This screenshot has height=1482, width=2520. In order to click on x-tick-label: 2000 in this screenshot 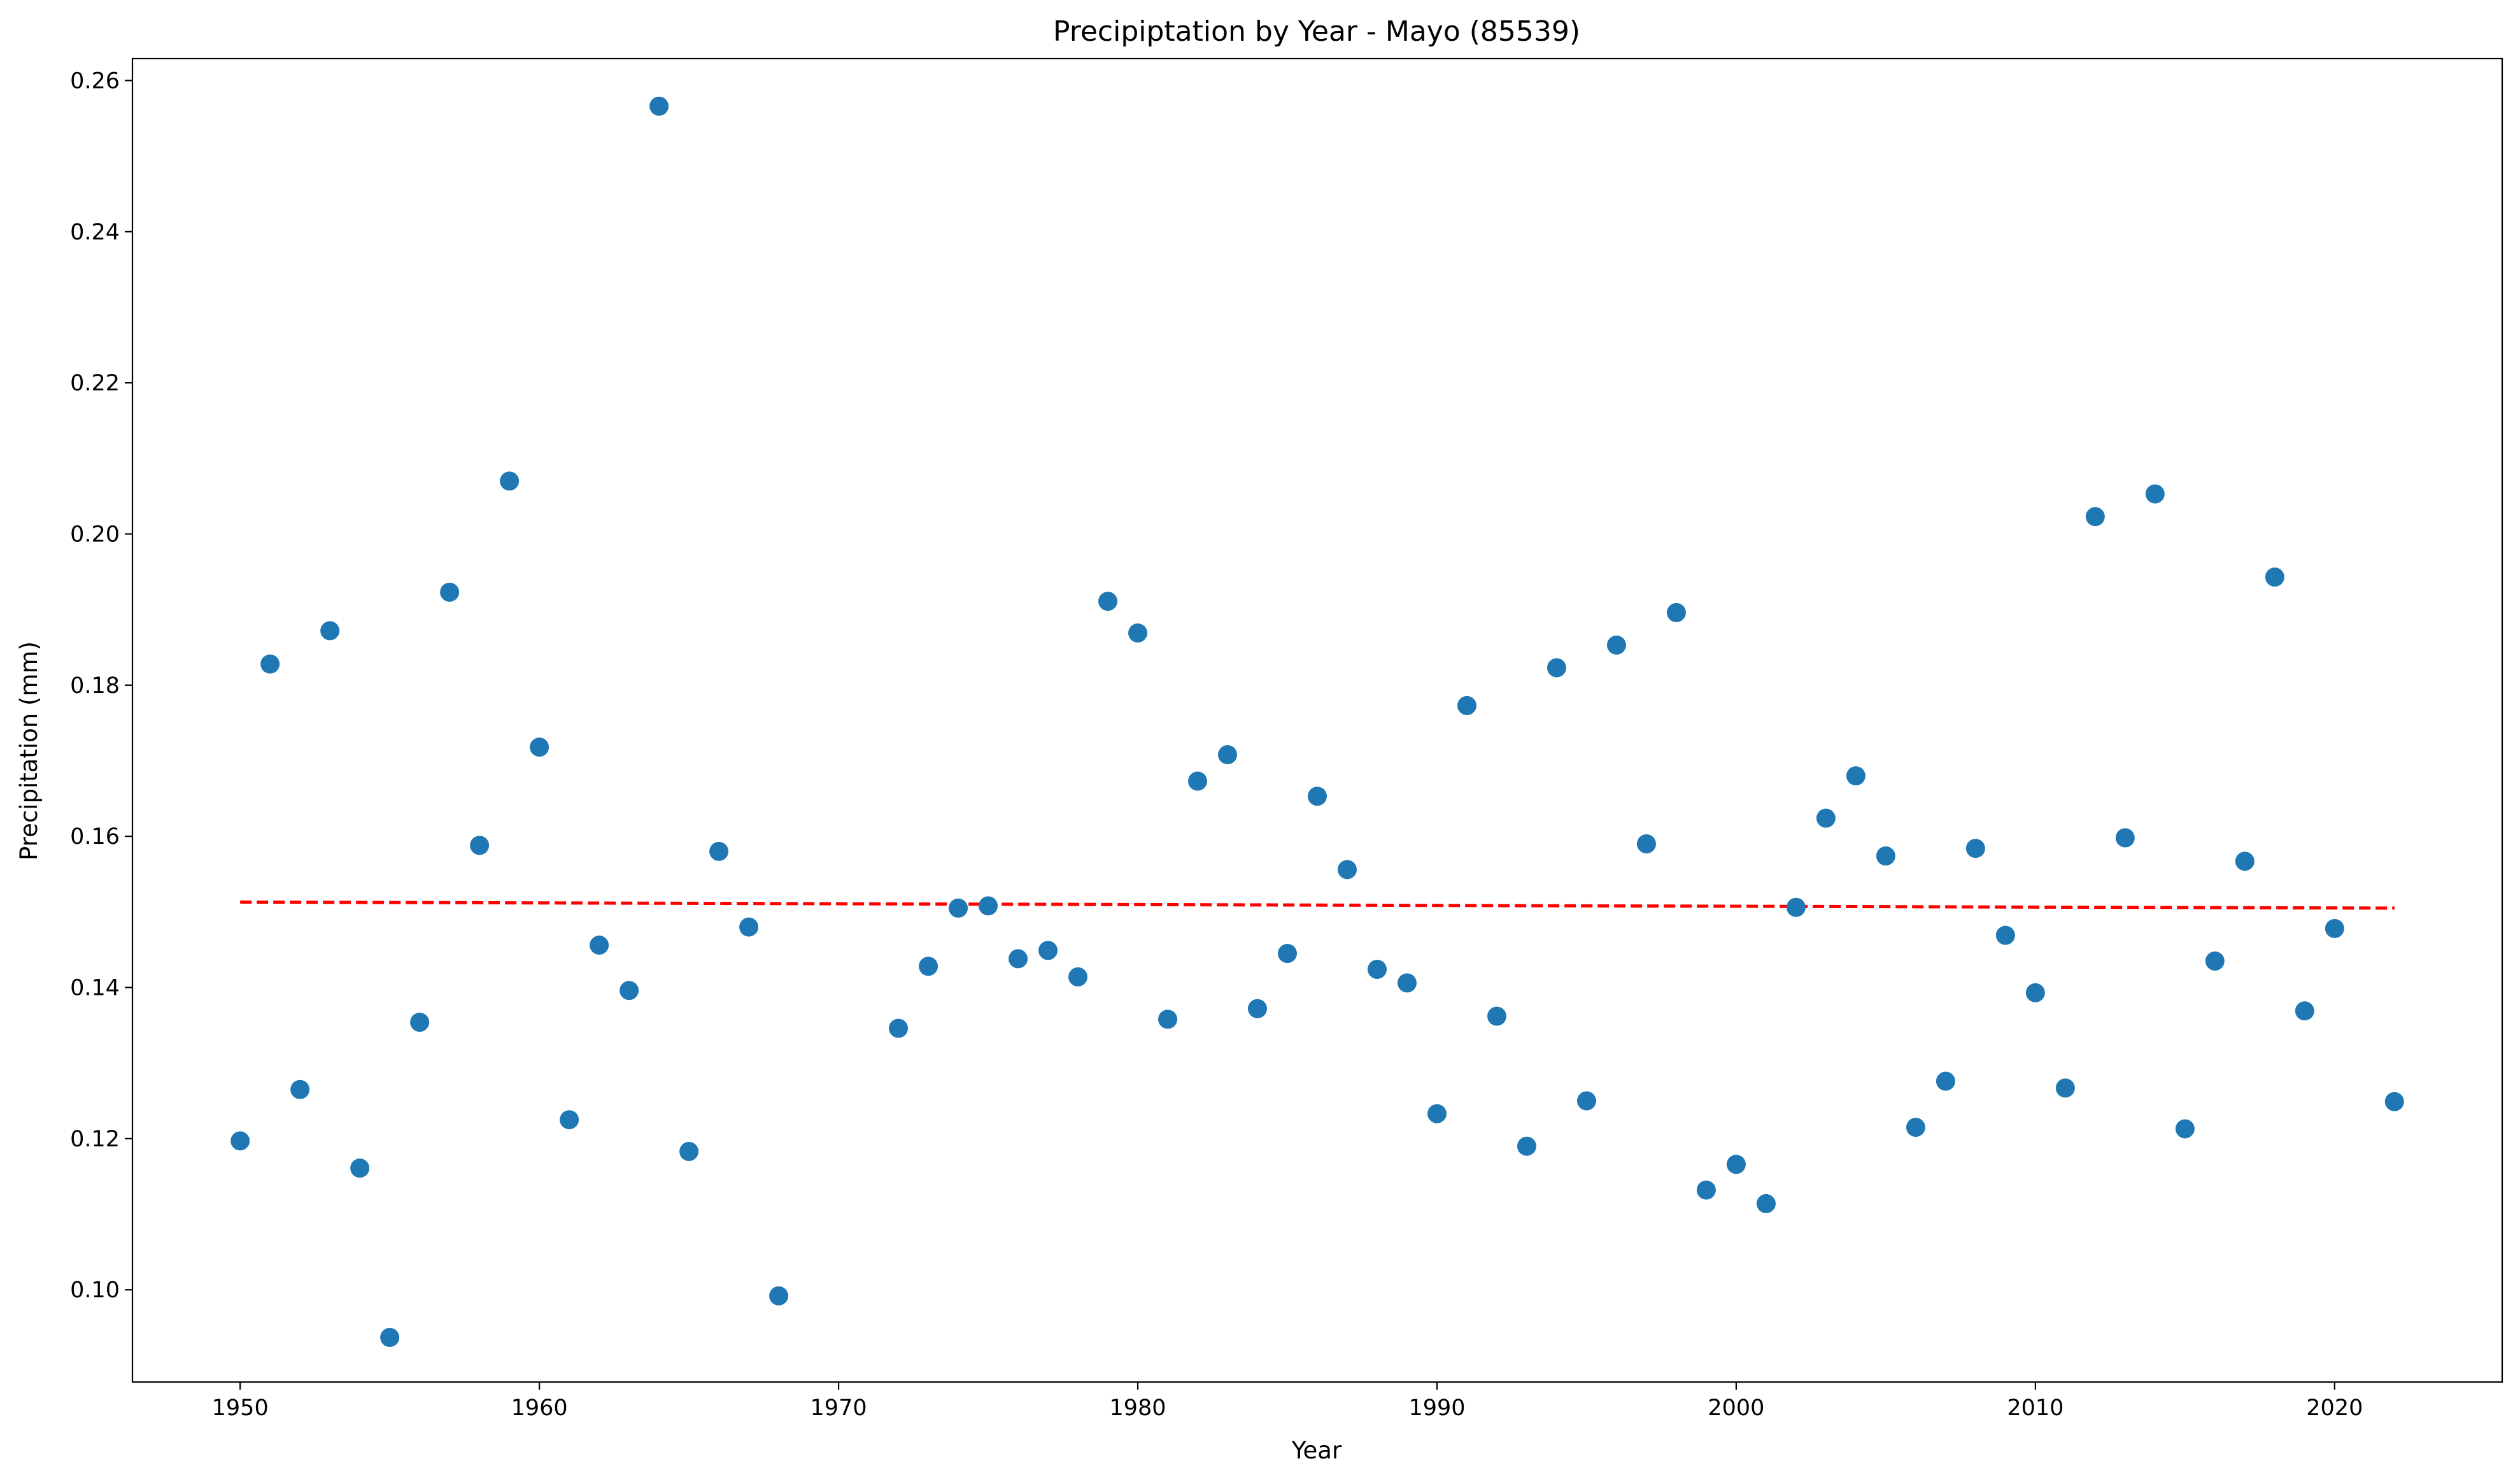, I will do `click(1736, 1408)`.